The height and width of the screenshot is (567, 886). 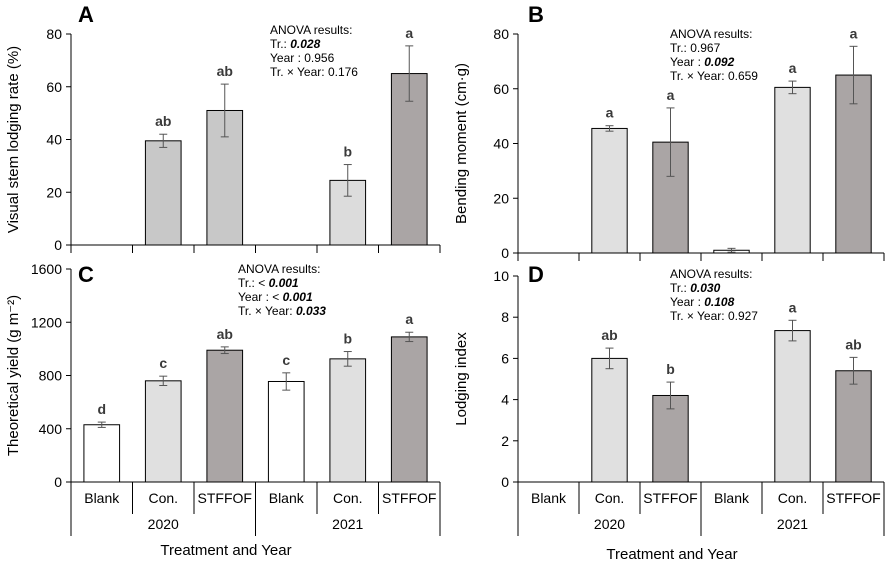 I want to click on anova-p-value: 0.092, so click(x=719, y=62).